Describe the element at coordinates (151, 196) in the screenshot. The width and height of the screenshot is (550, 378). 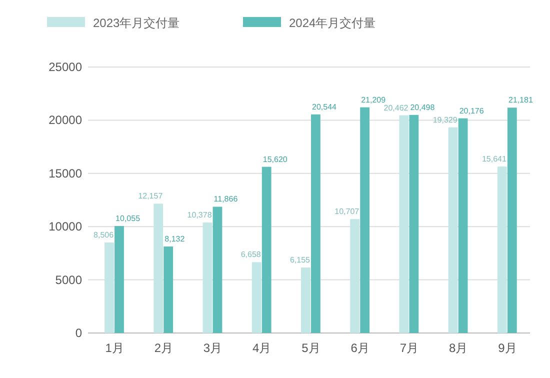
I see `data-label: 12,157` at that location.